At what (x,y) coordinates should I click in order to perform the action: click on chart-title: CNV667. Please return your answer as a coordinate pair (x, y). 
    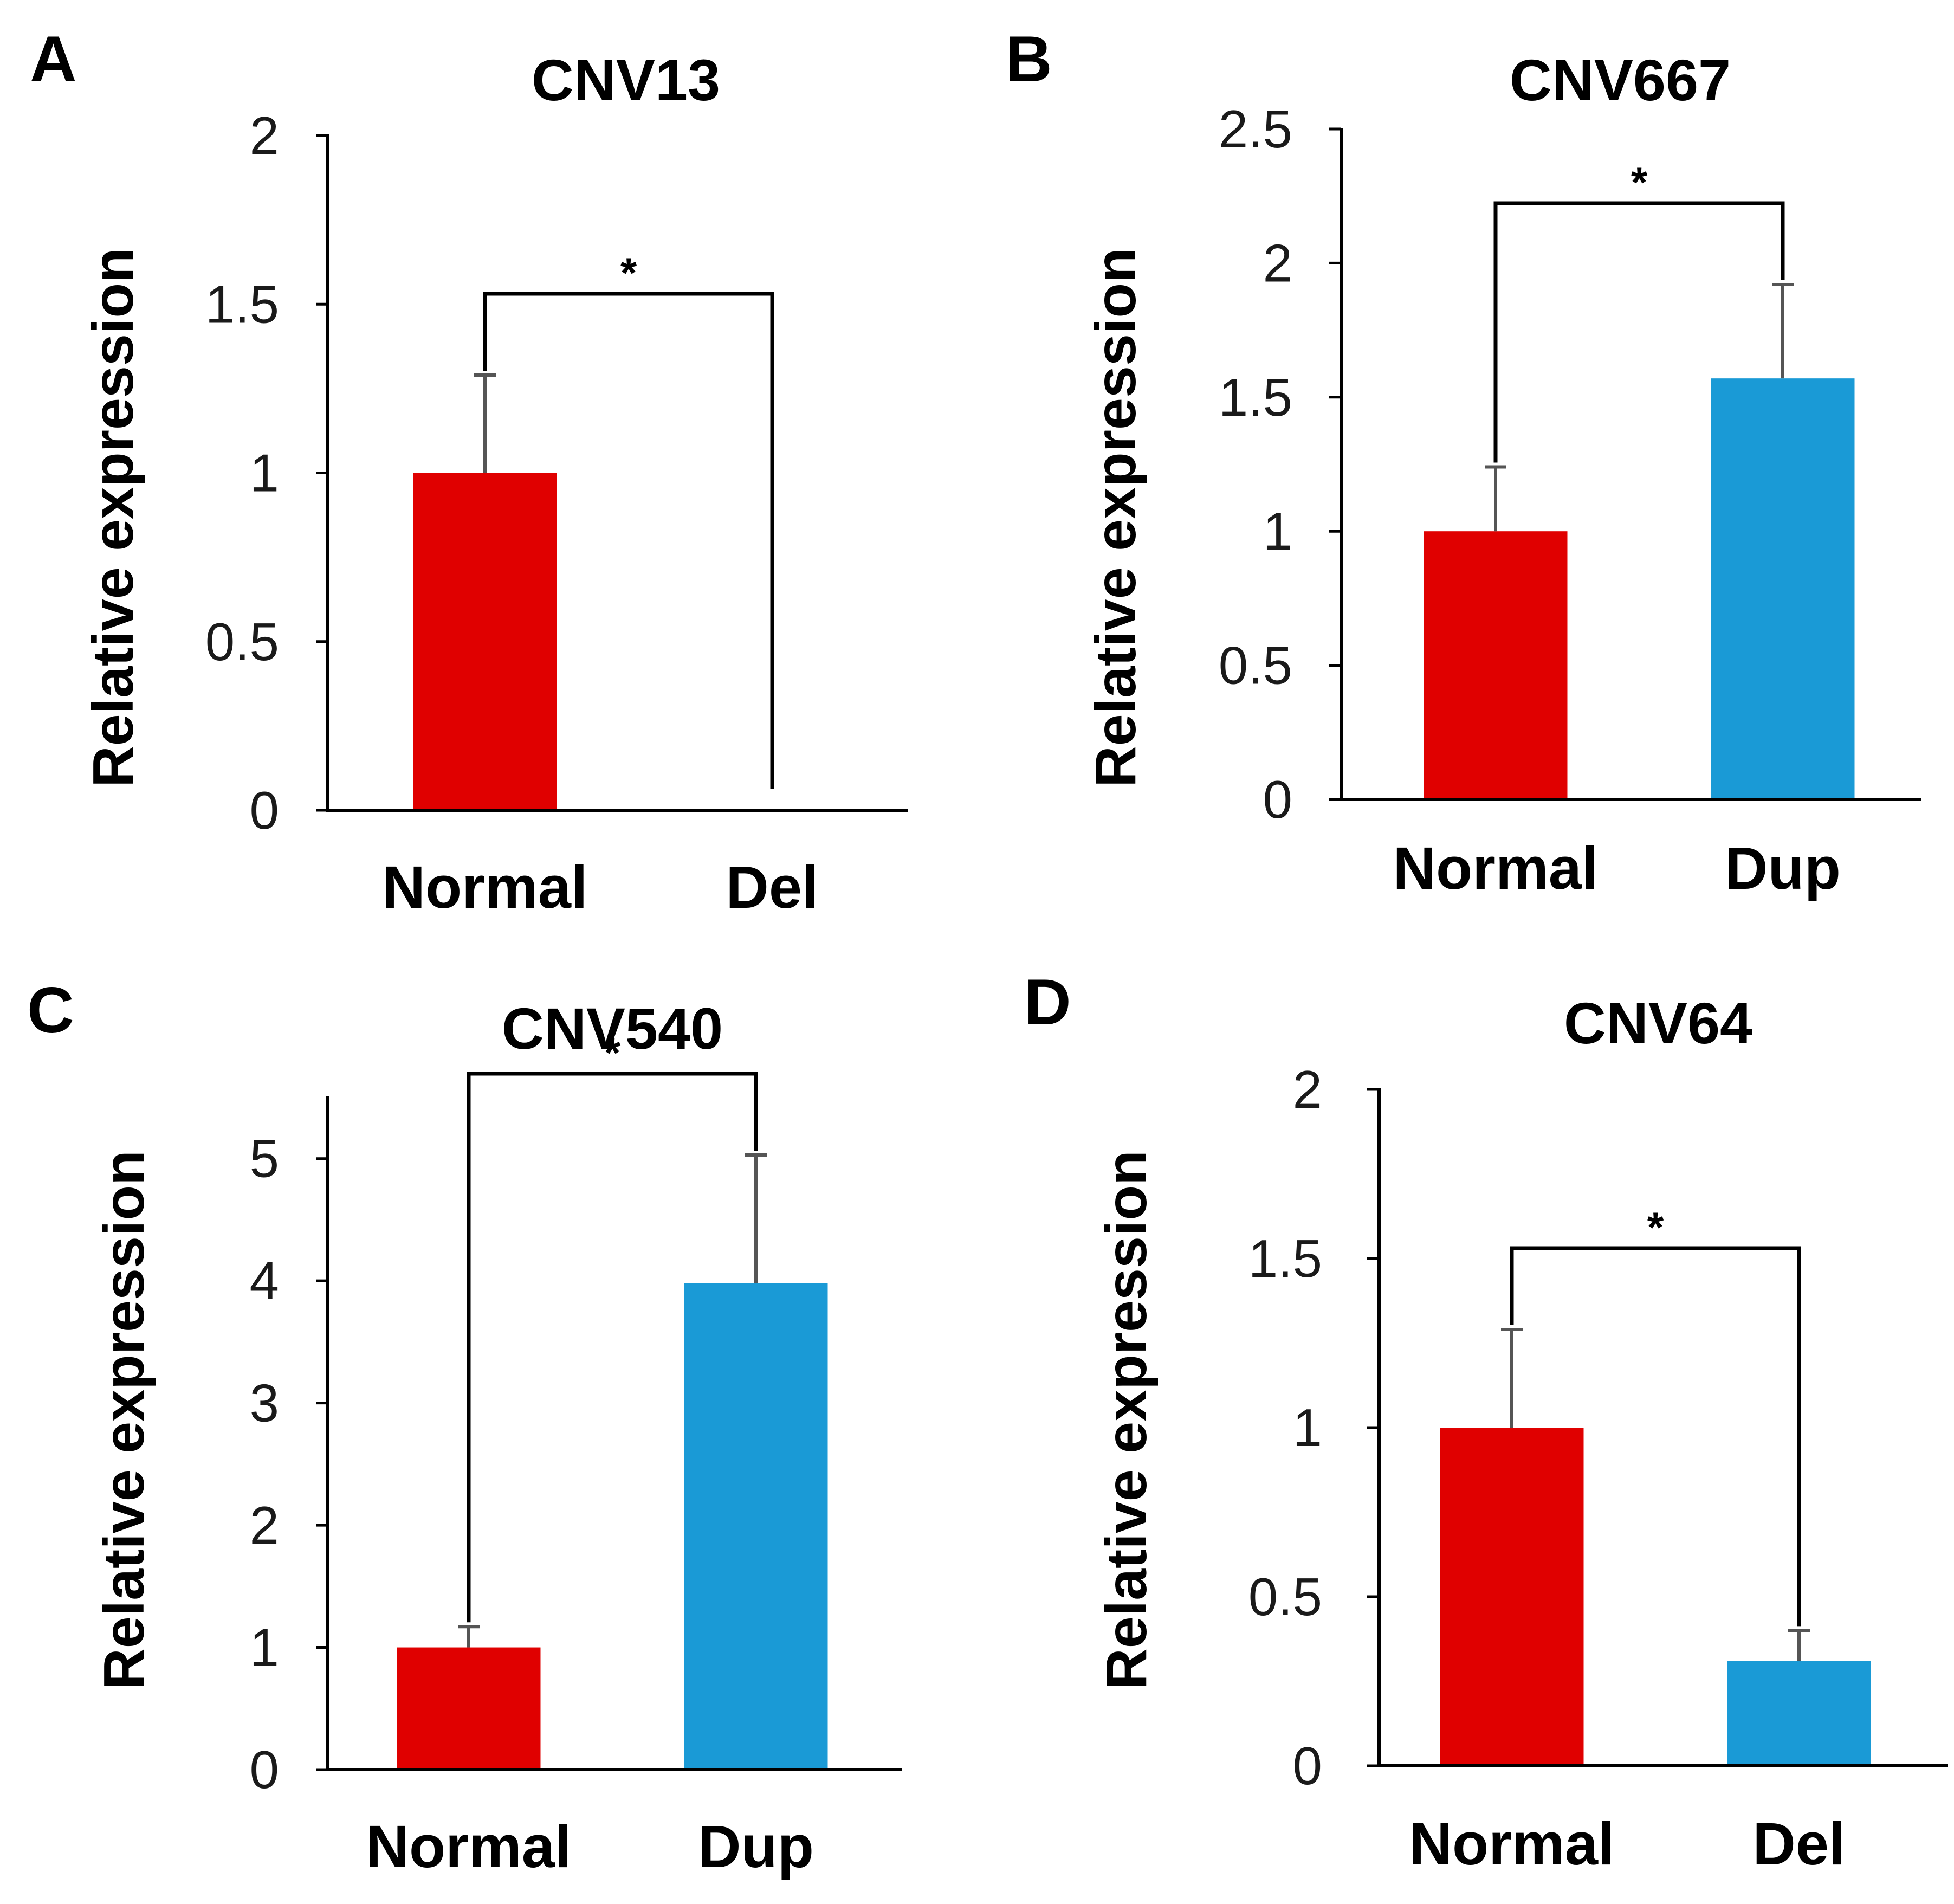
    Looking at the image, I should click on (1620, 80).